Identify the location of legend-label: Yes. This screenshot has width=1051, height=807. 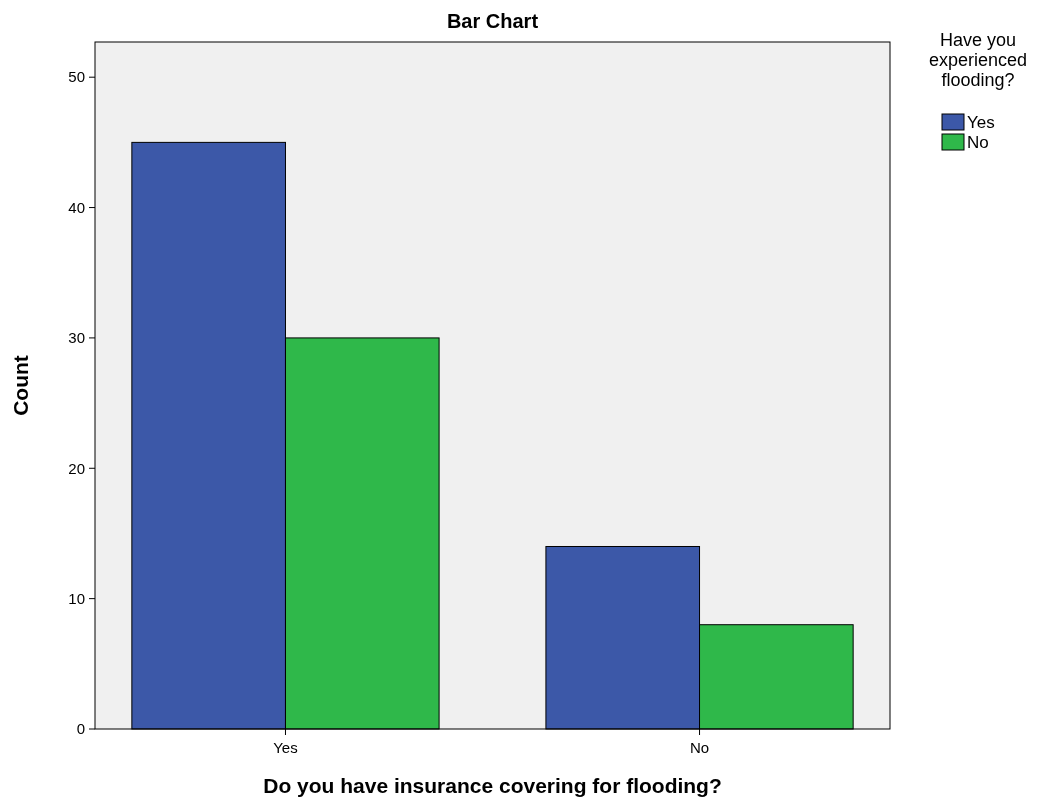
(981, 122).